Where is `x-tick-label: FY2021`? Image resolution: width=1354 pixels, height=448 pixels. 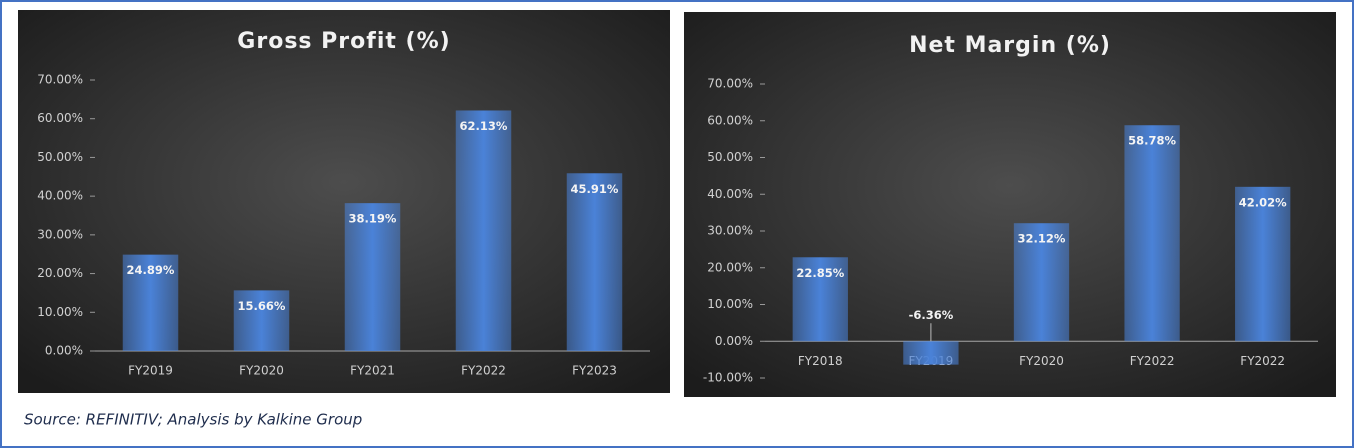 x-tick-label: FY2021 is located at coordinates (372, 371).